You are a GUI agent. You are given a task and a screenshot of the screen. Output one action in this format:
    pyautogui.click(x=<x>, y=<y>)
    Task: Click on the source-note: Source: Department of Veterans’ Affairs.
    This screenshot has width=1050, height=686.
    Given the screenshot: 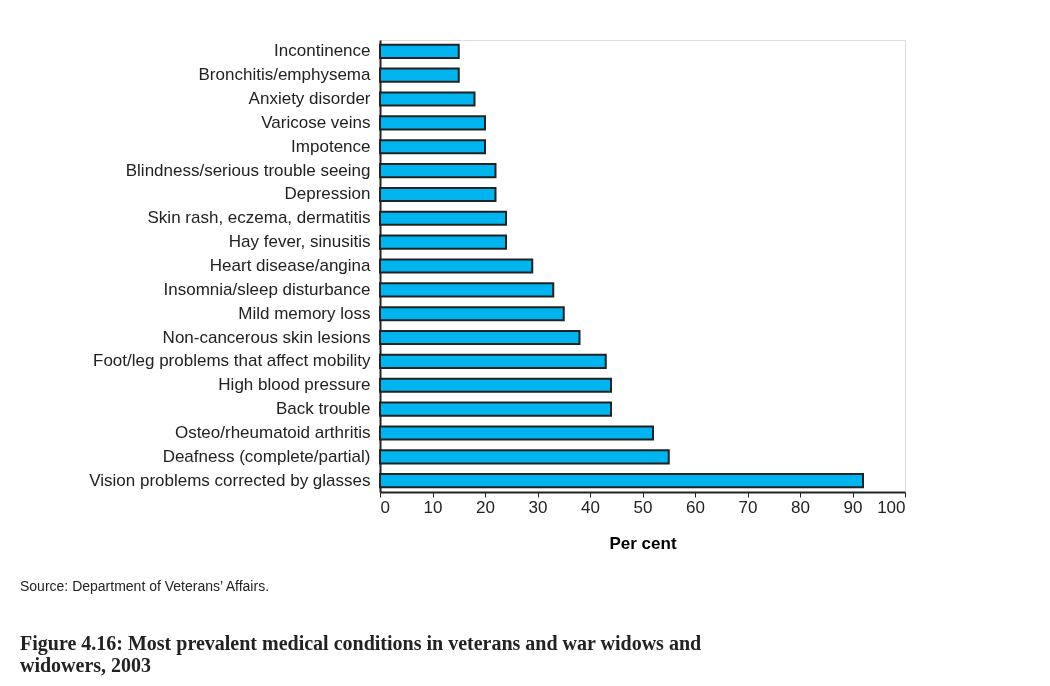 What is the action you would take?
    pyautogui.click(x=145, y=586)
    